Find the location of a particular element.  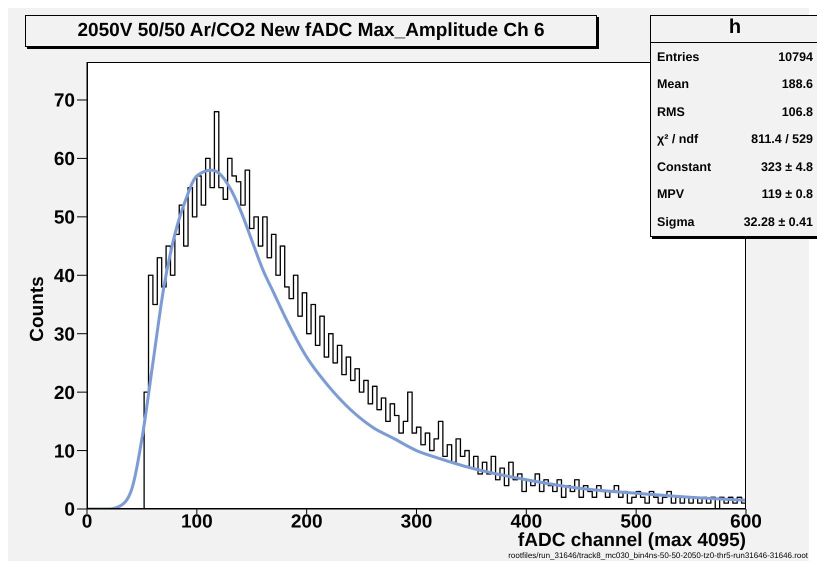

text: RMS 106.8 is located at coordinates (735, 111).